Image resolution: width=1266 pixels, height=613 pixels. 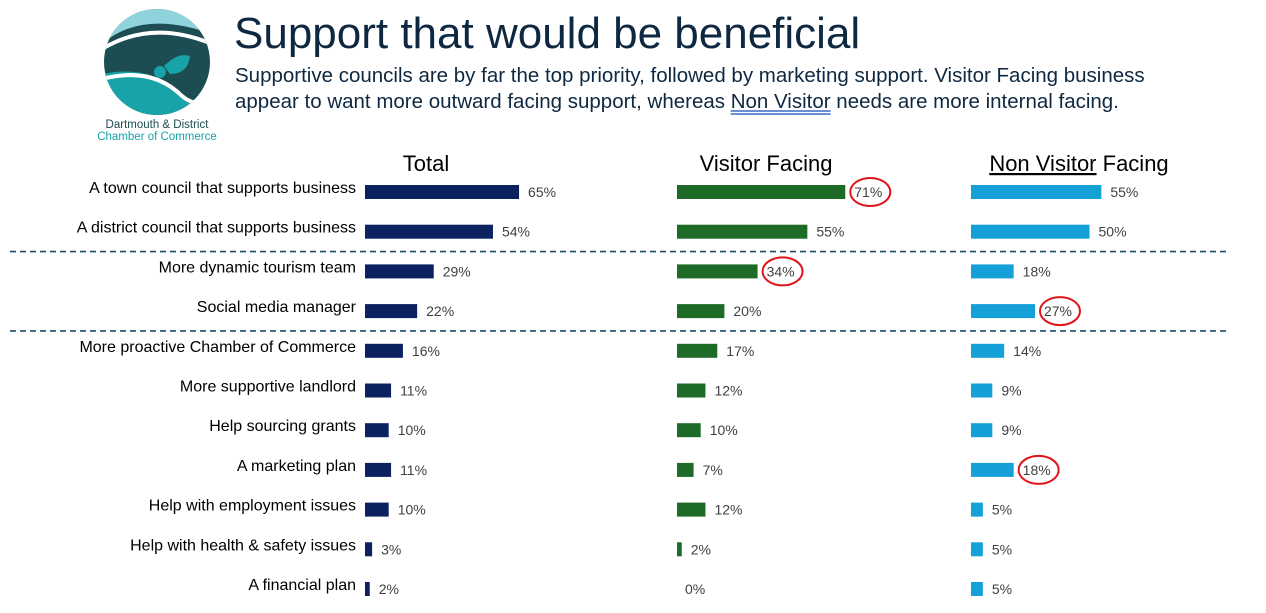 What do you see at coordinates (457, 271) in the screenshot?
I see `data-label: 29%` at bounding box center [457, 271].